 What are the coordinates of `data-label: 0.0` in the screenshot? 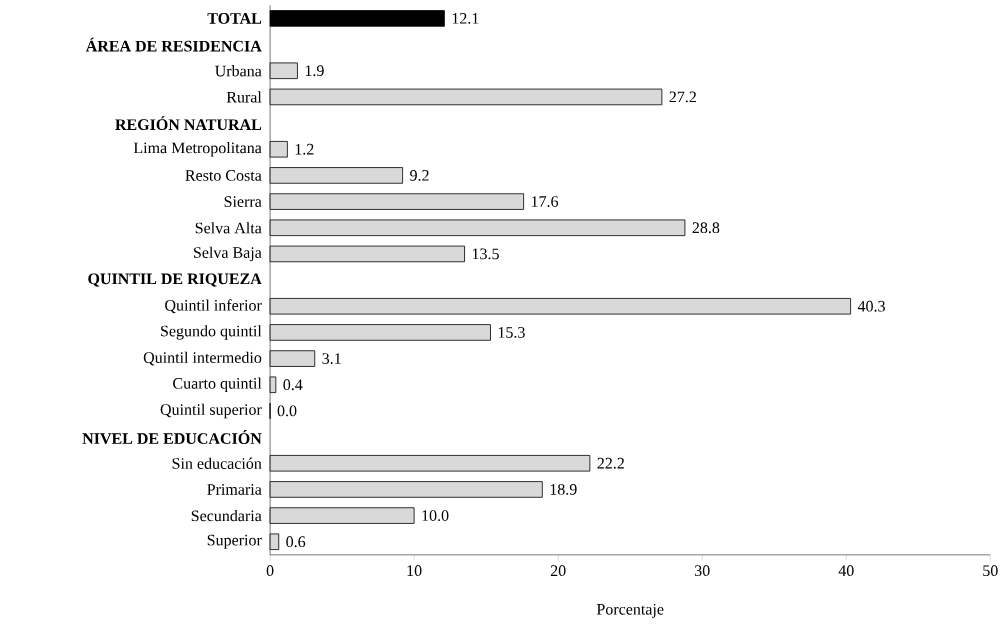 It's located at (287, 411).